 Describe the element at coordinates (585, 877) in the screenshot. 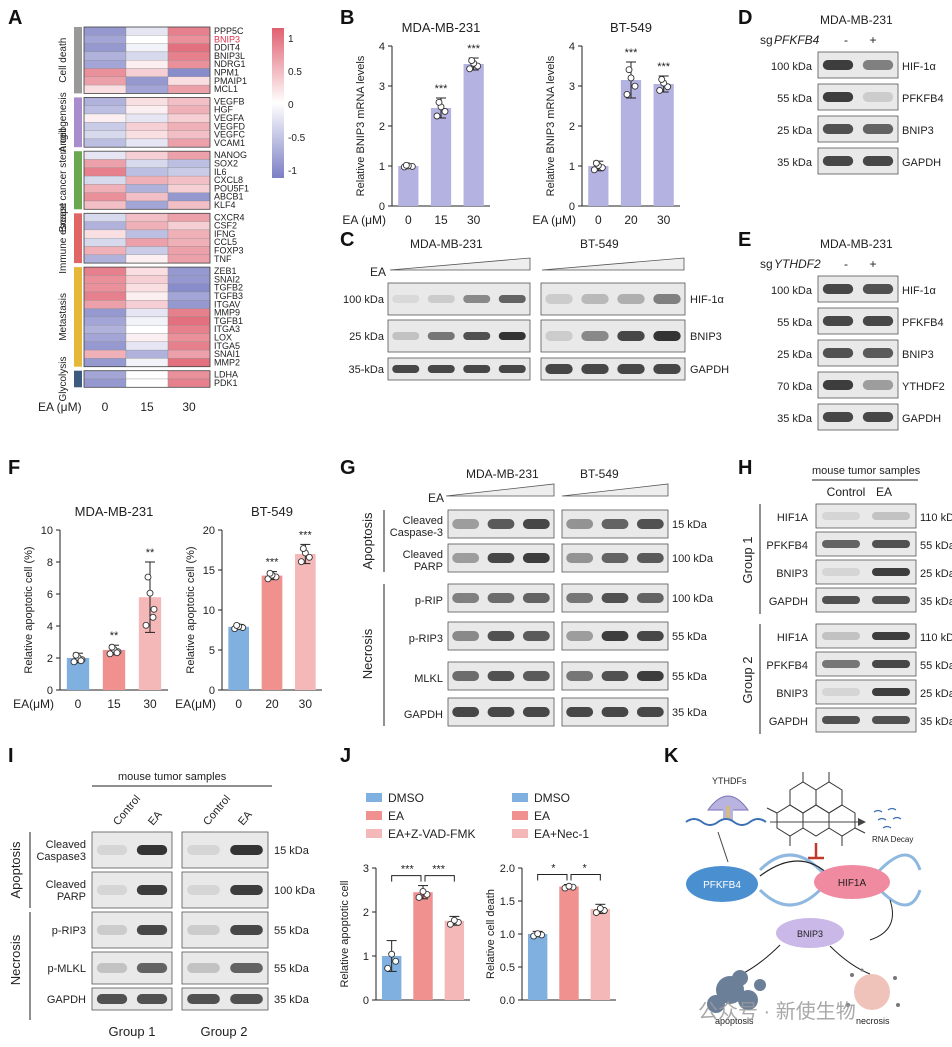

I see `sig-bracket` at that location.